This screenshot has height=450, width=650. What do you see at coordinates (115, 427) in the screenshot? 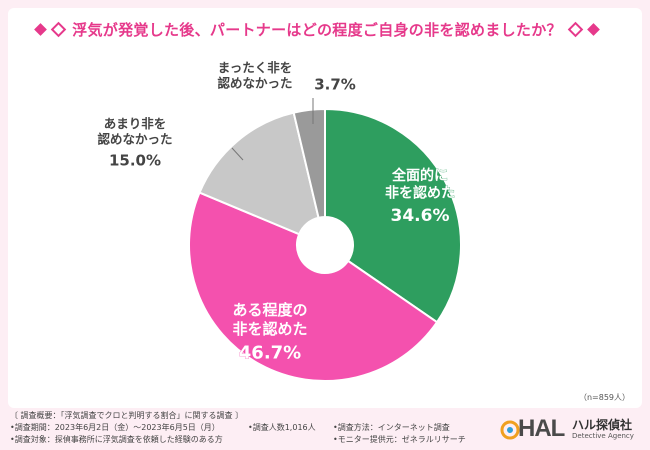
I see `survey-period: •調査期間：2023年6月2日（金）〜2023年6月5日（月）` at bounding box center [115, 427].